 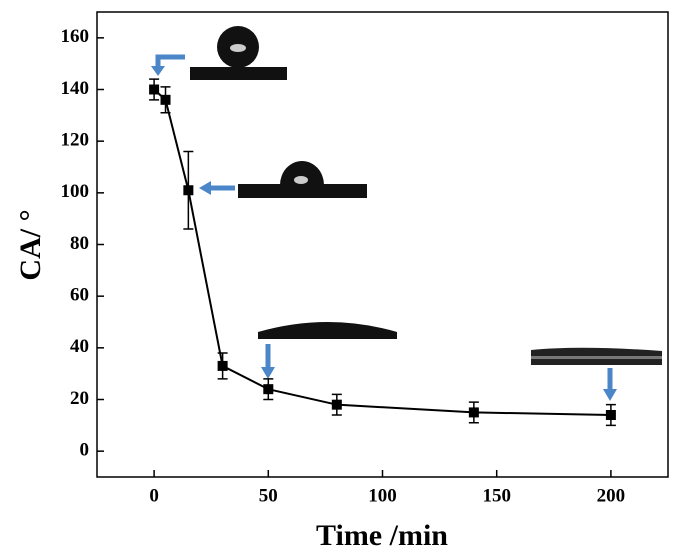 What do you see at coordinates (30, 244) in the screenshot?
I see `y-axis-title: CA/ °` at bounding box center [30, 244].